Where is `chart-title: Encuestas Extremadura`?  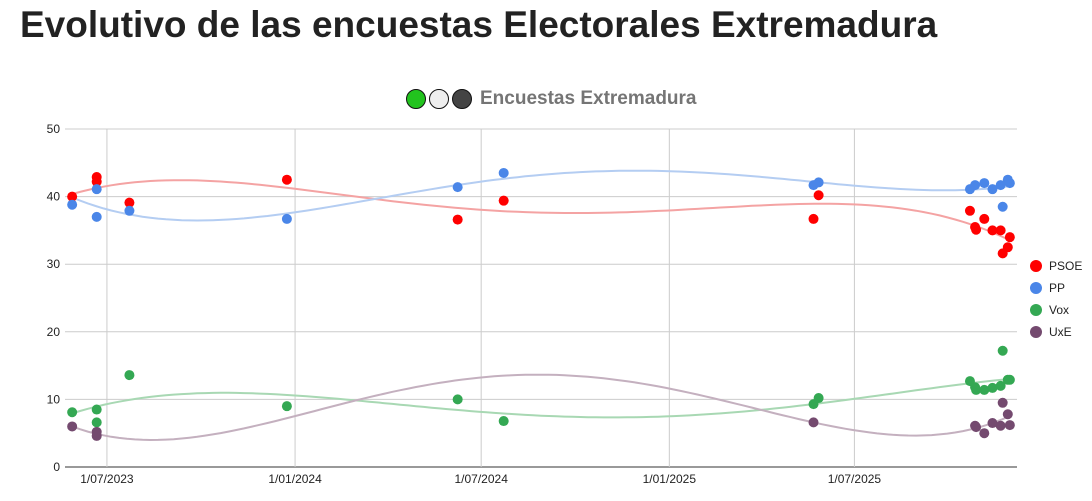 chart-title: Encuestas Extremadura is located at coordinates (588, 98).